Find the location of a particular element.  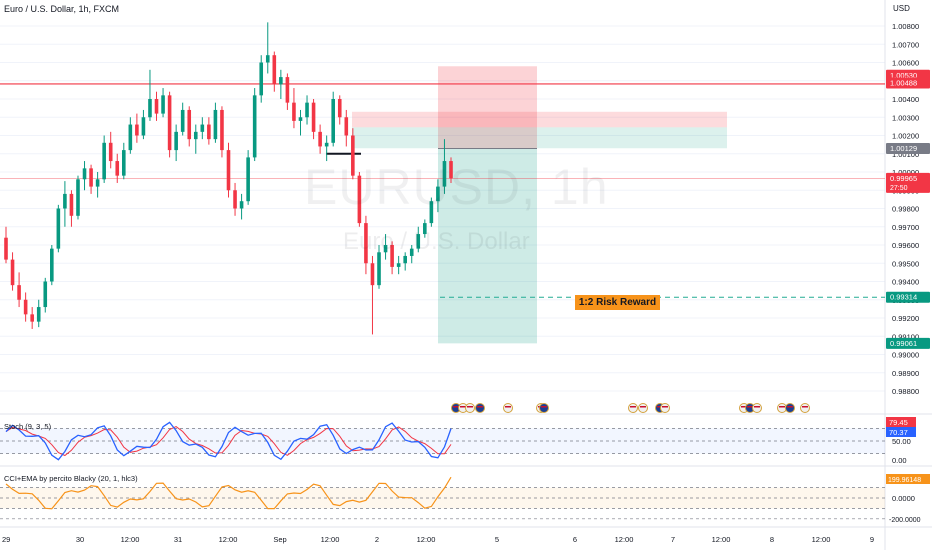

cci-badge-bg is located at coordinates (908, 479).